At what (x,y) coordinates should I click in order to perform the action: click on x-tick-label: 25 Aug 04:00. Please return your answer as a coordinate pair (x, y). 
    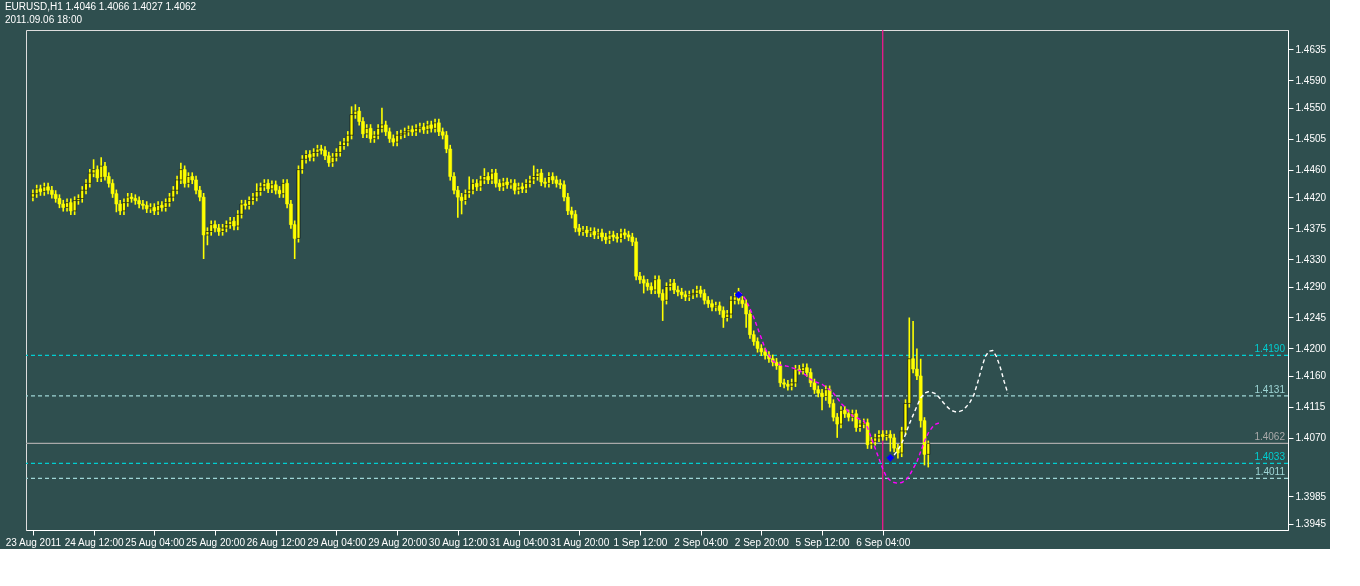
    Looking at the image, I should click on (155, 542).